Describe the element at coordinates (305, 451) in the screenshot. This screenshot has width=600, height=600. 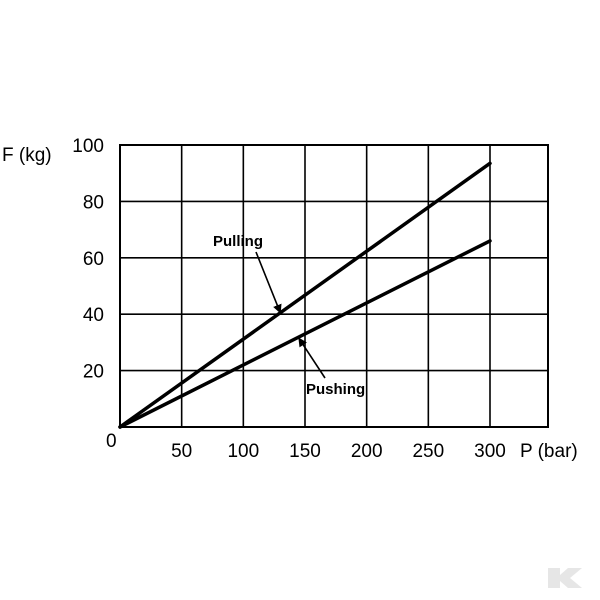
I see `x-tick-label: 150` at that location.